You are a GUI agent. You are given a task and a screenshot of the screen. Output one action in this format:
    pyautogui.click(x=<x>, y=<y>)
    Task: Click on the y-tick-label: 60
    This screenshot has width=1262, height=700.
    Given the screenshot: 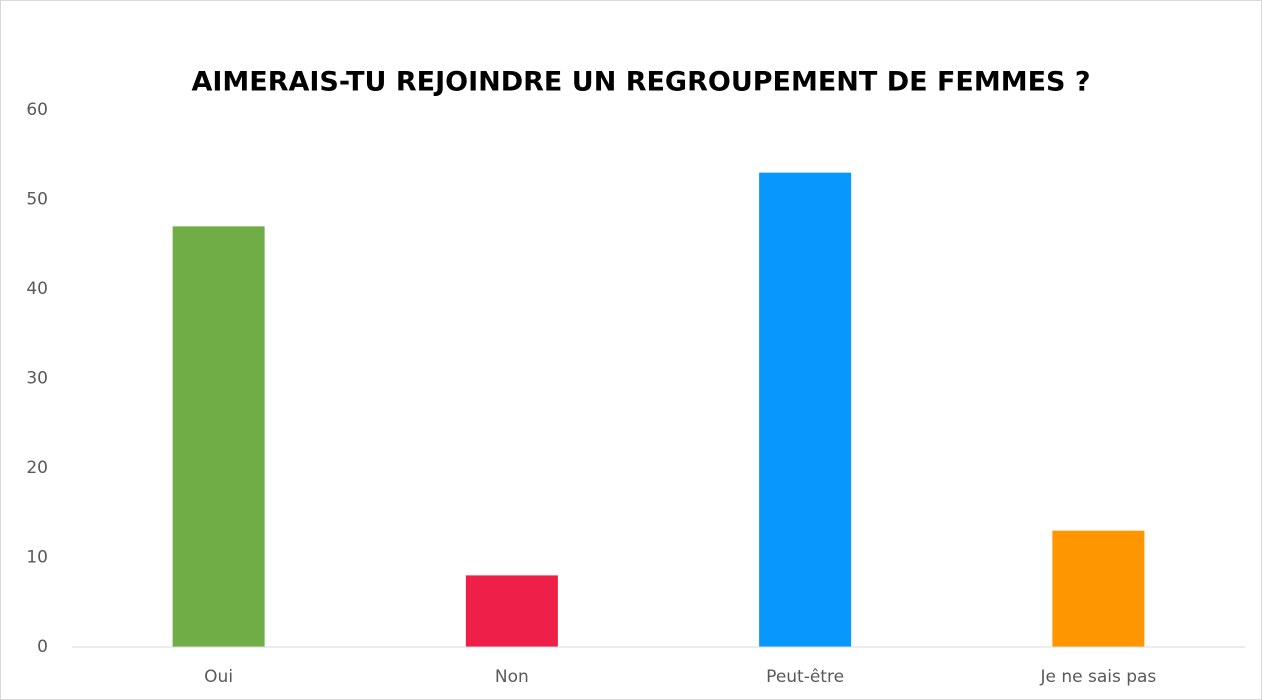 What is the action you would take?
    pyautogui.click(x=37, y=110)
    